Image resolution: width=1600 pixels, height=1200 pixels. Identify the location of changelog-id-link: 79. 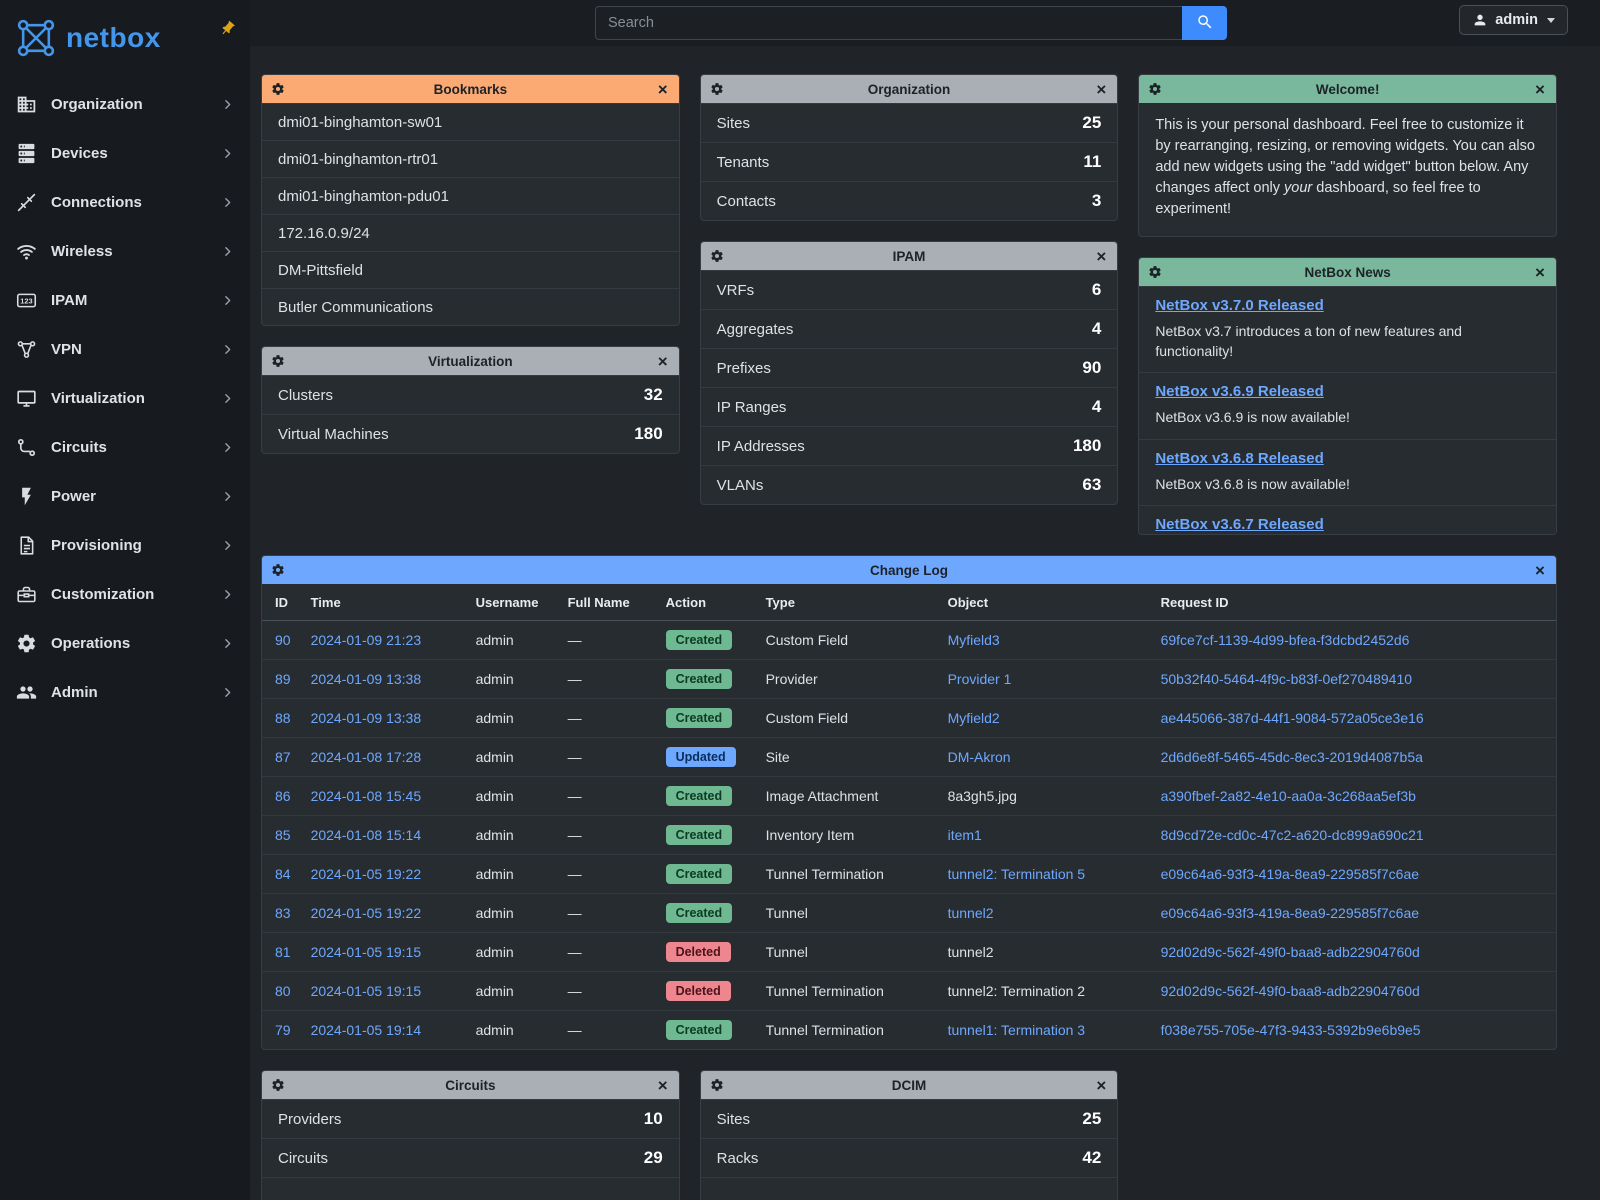
(283, 1030).